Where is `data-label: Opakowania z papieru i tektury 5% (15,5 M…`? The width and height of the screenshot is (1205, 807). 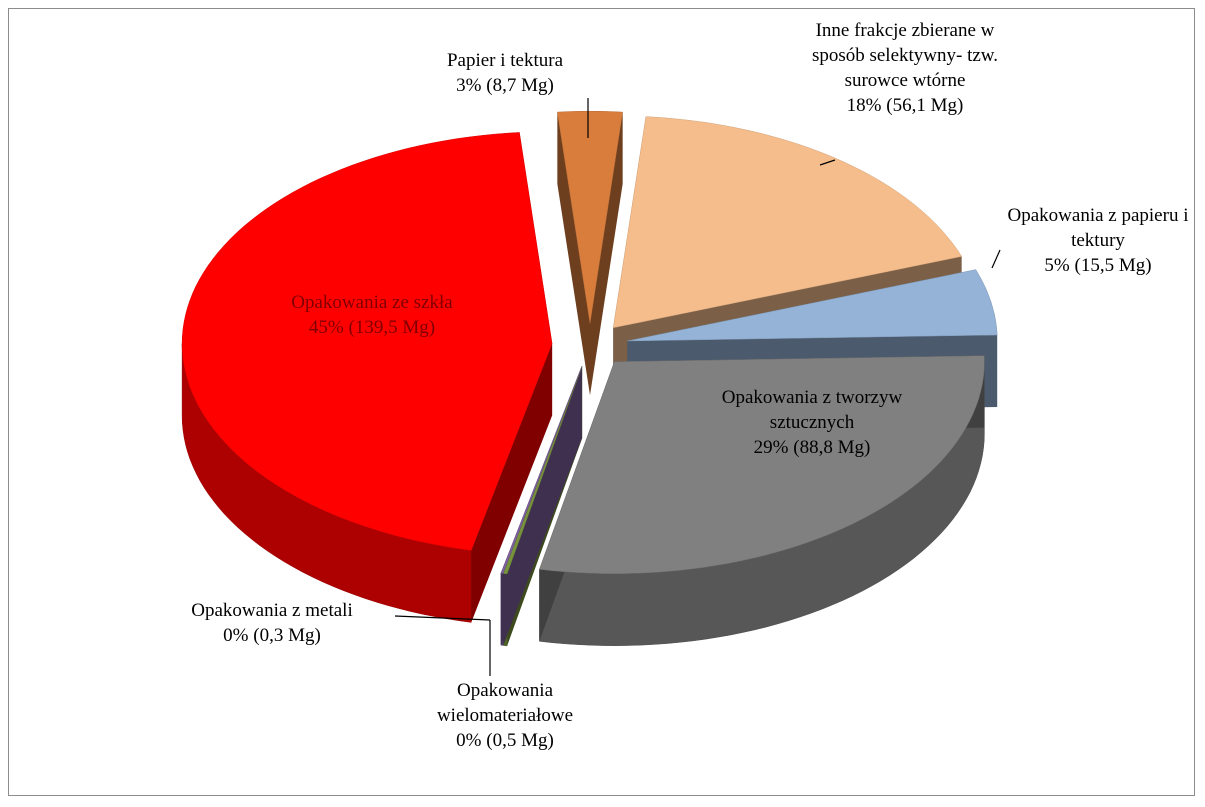
data-label: Opakowania z papieru i tektury 5% (15,5 M… is located at coordinates (1098, 240).